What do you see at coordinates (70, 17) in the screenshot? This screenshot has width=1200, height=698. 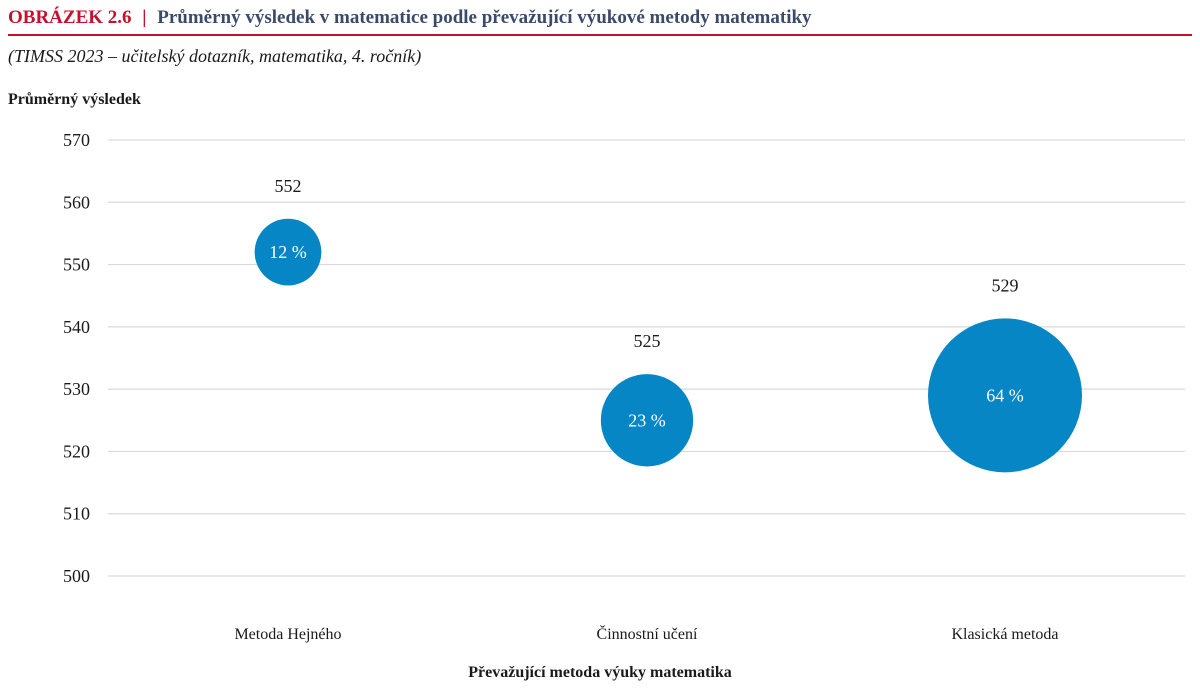 I see `figure-label: OBRÁZEK 2.6` at bounding box center [70, 17].